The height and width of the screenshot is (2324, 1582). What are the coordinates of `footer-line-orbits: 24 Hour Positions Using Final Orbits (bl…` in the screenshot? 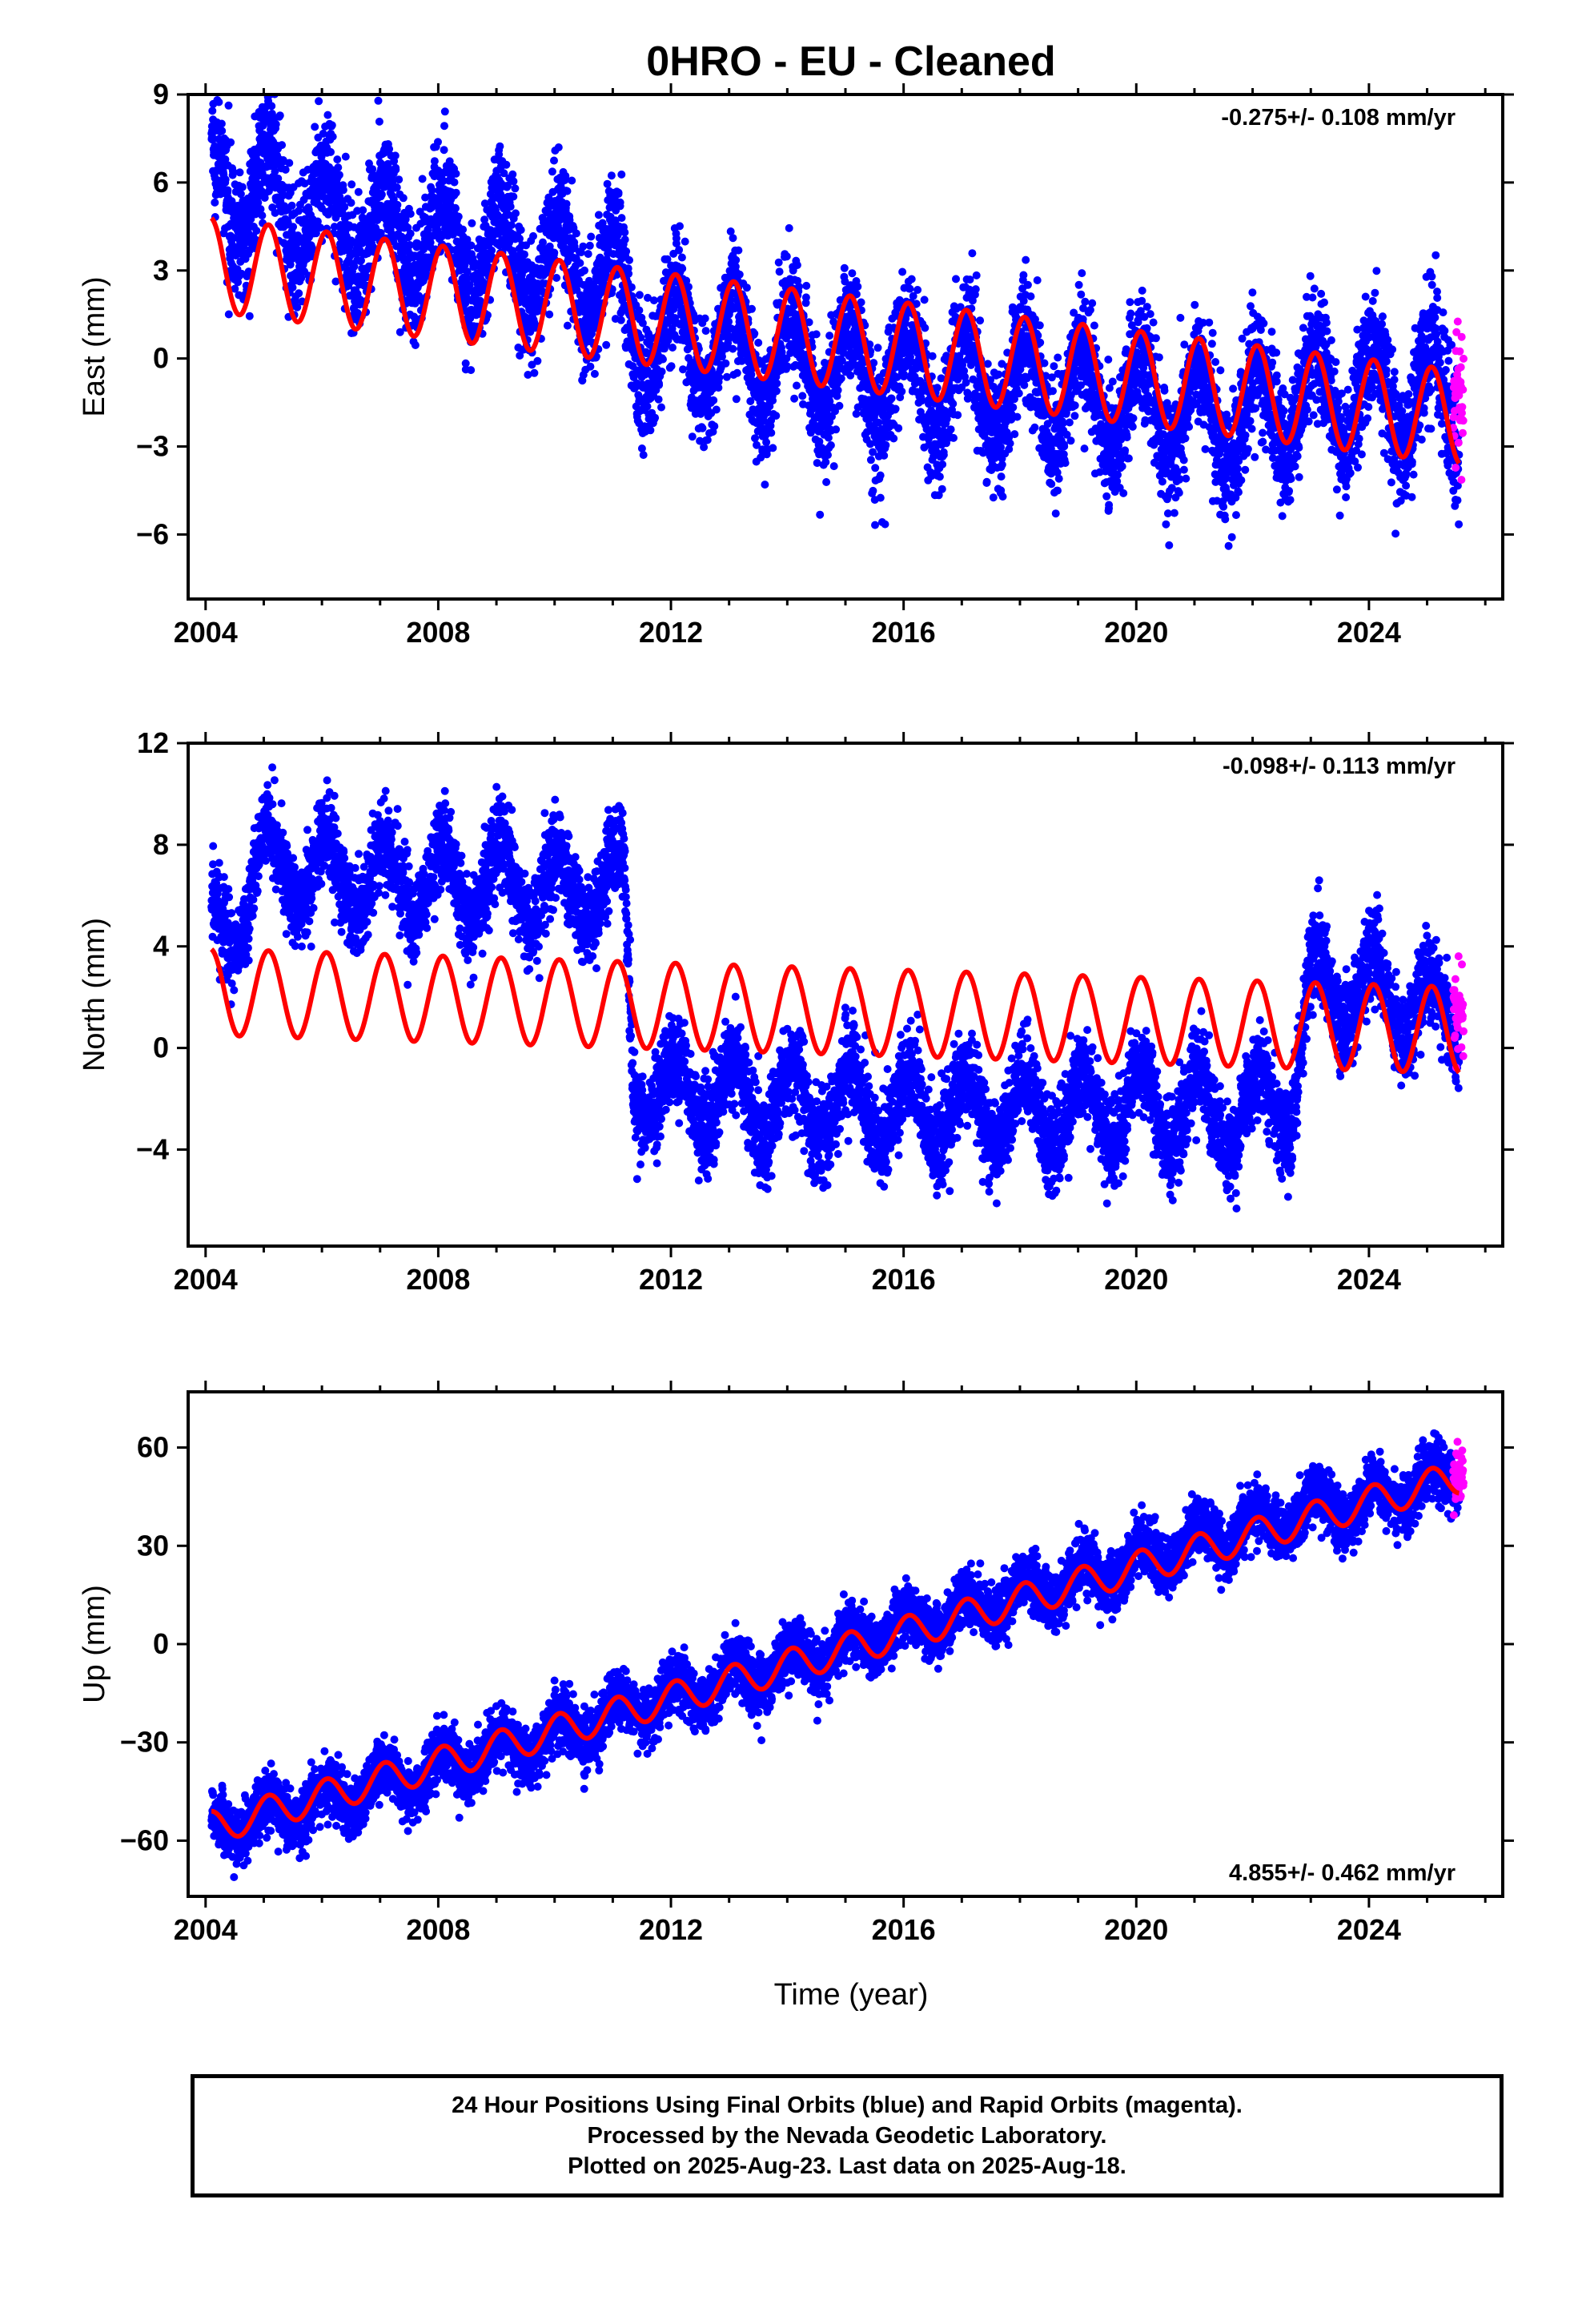 It's located at (847, 2105).